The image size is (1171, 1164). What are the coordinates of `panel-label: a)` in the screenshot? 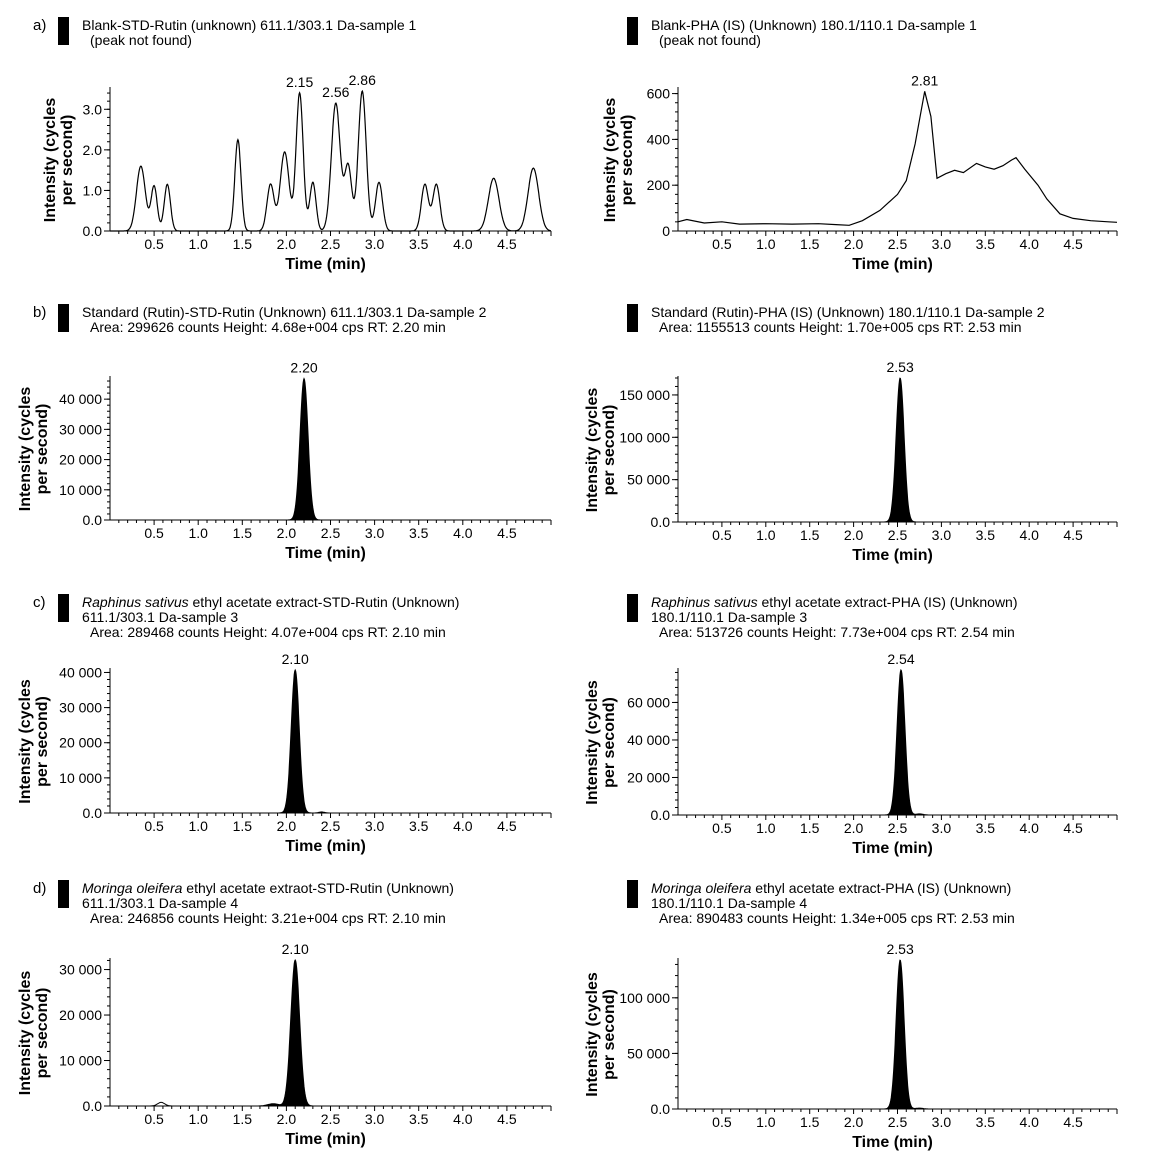 It's located at (39, 25).